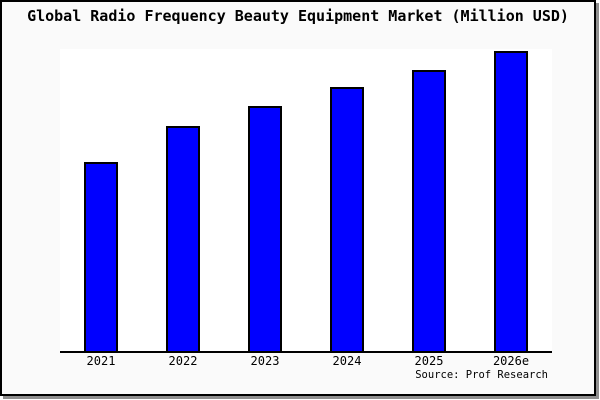 The width and height of the screenshot is (600, 400). What do you see at coordinates (347, 361) in the screenshot?
I see `x-tick-label-2024: 2024` at bounding box center [347, 361].